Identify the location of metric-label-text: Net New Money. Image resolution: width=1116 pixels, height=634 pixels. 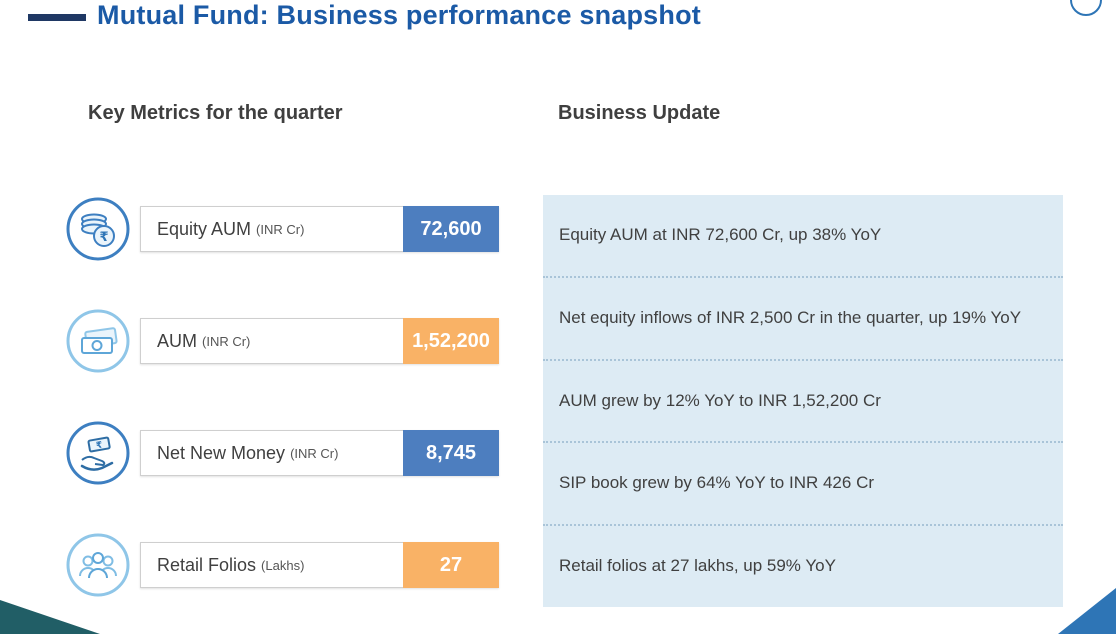
(221, 452).